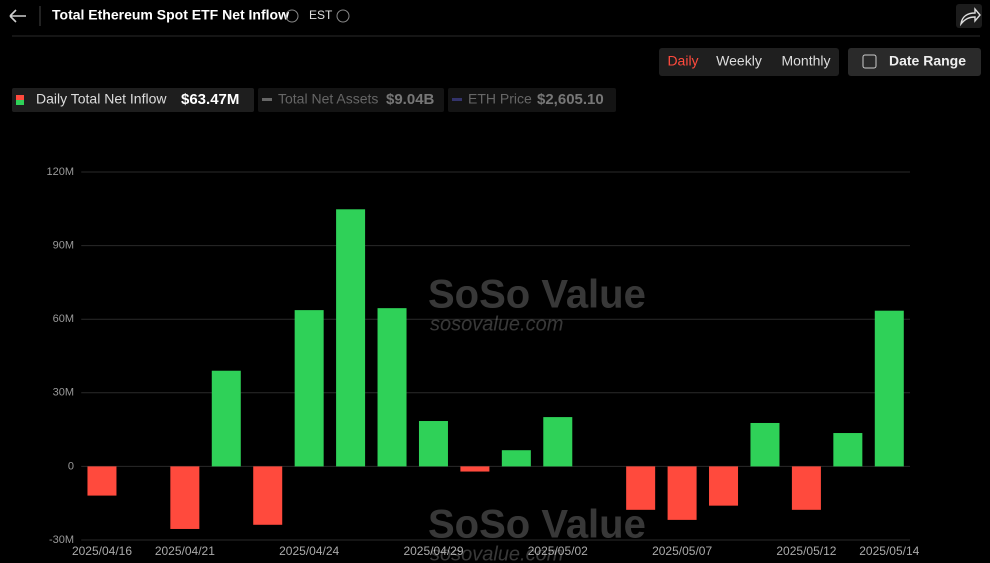 Image resolution: width=990 pixels, height=563 pixels. I want to click on legend-value: $63.47M, so click(210, 99).